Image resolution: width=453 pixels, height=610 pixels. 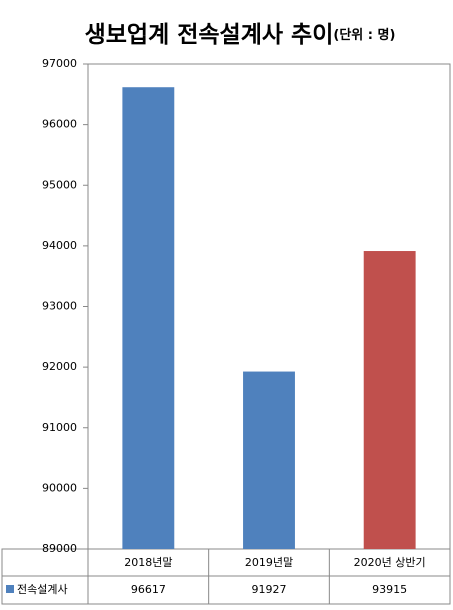 I want to click on x-tick-label: 2018년말, so click(x=148, y=562).